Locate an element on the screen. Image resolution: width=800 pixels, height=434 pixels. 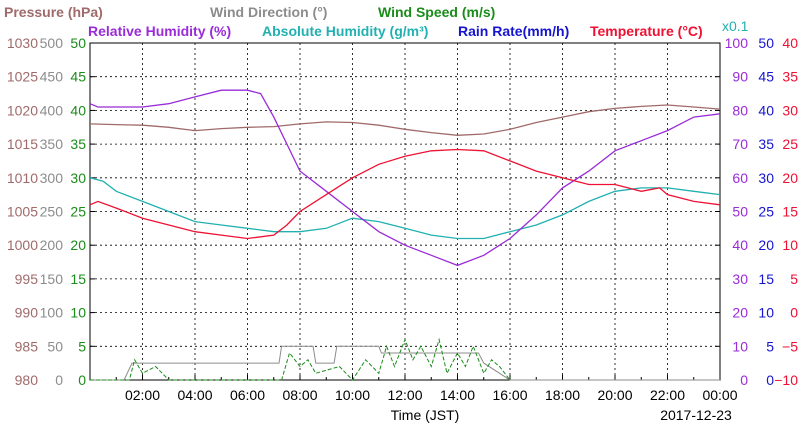
tick-label-pressure: 1015 is located at coordinates (22, 144).